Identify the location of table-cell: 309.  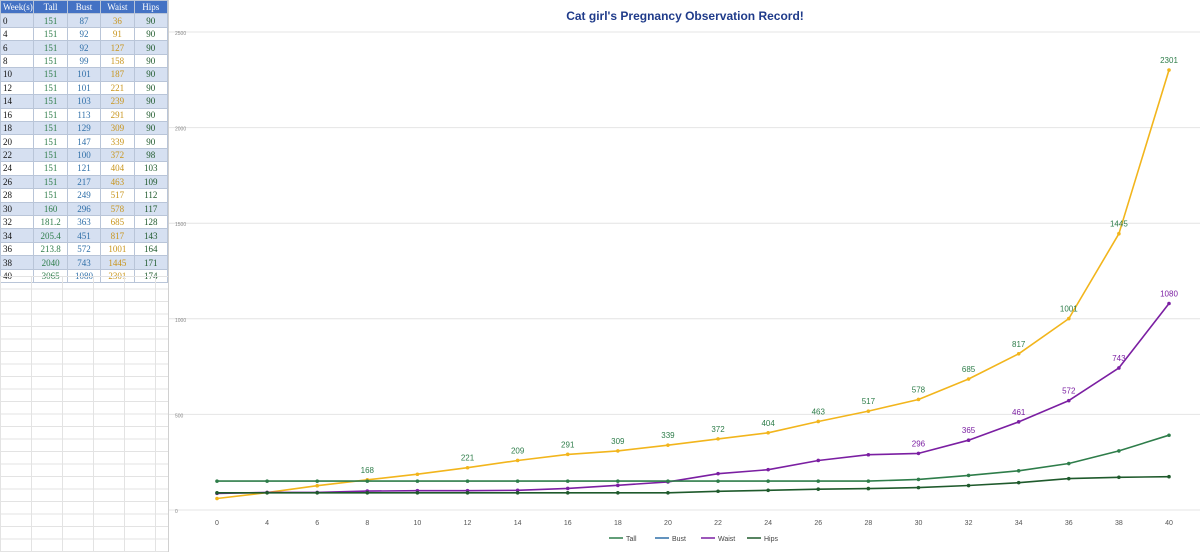
(117, 128).